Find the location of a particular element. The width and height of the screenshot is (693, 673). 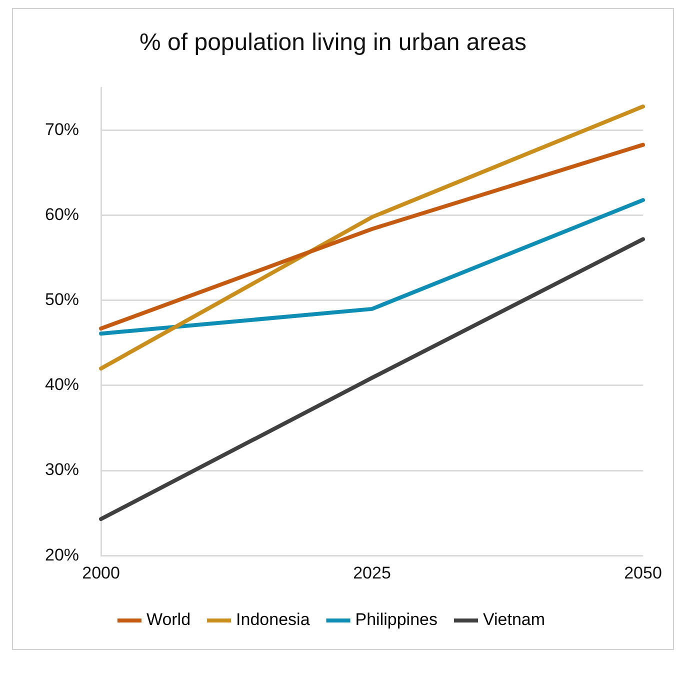

y-tick-label: 60% is located at coordinates (62, 214).